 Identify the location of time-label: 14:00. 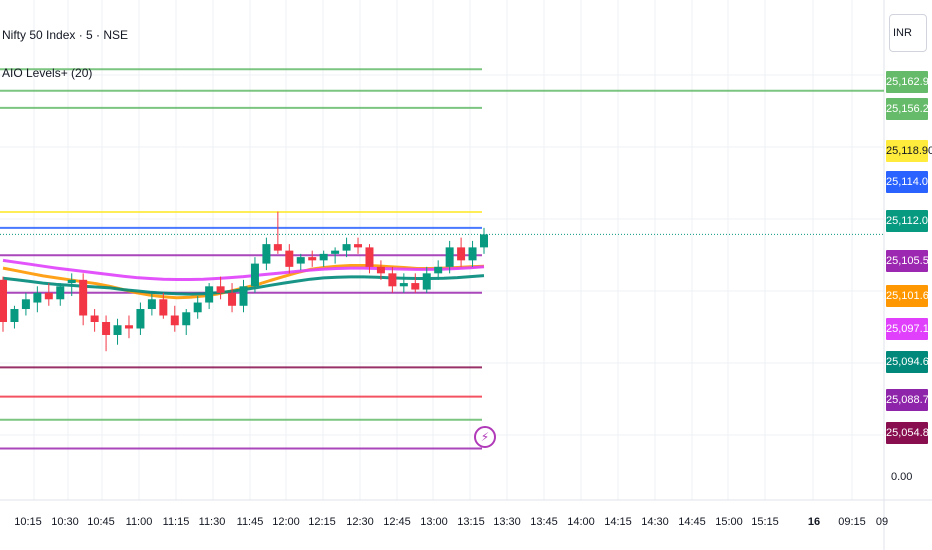
(581, 522).